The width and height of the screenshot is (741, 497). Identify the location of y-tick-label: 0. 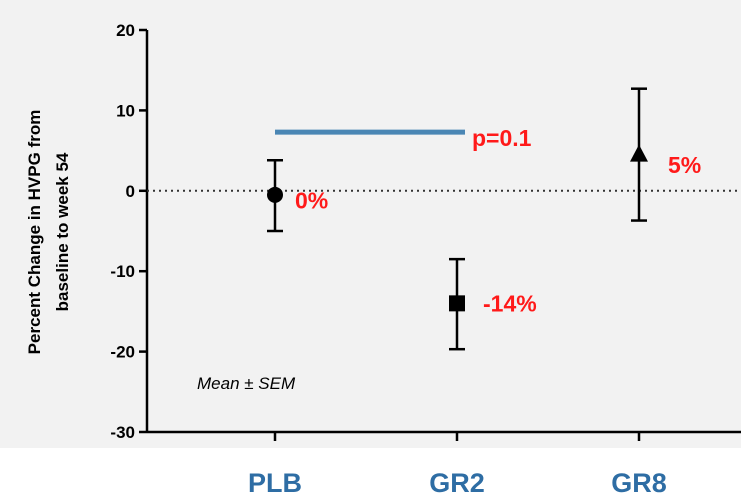
(130, 191).